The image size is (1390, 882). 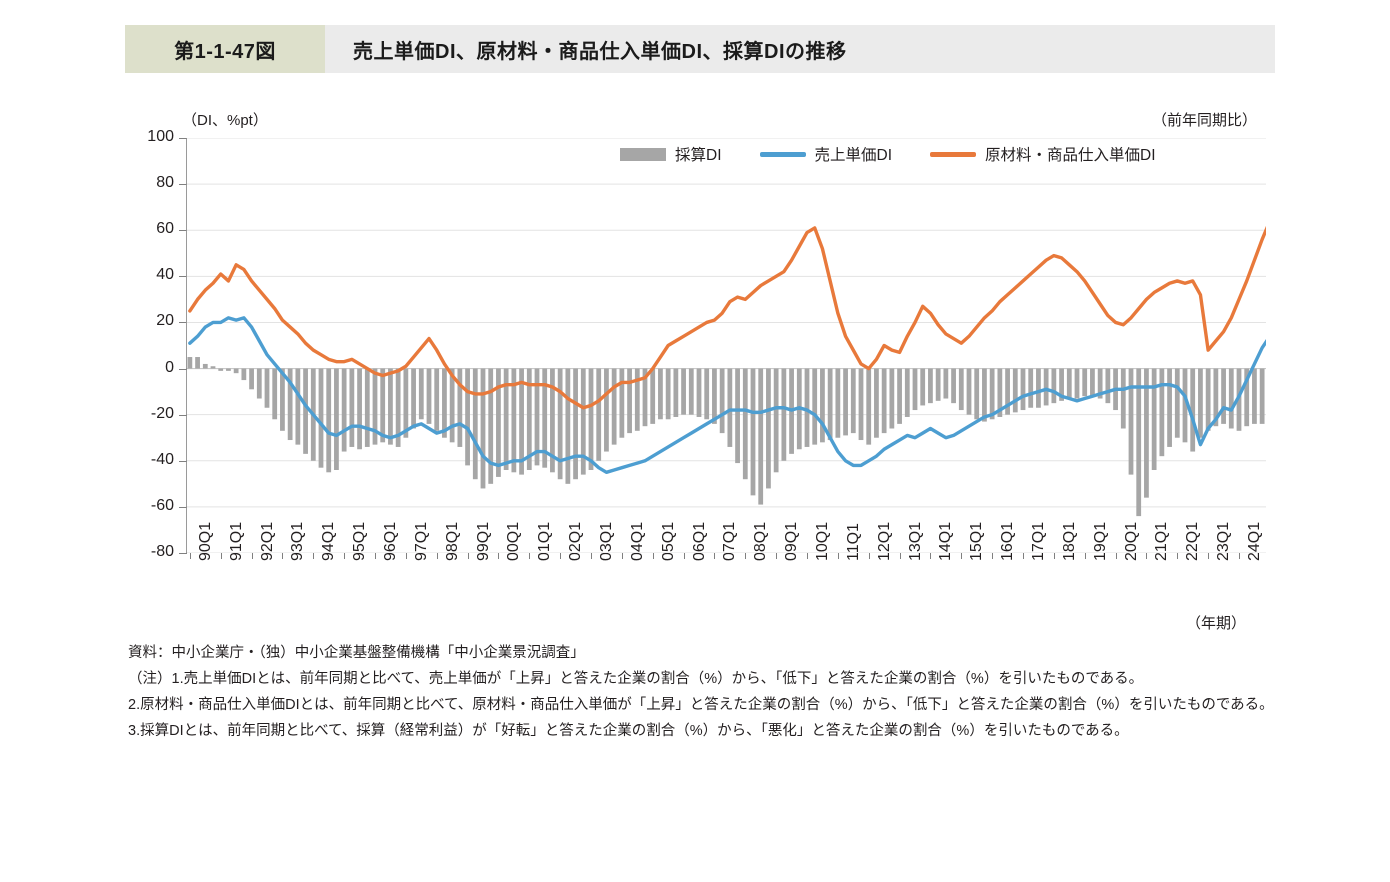 What do you see at coordinates (825, 154) in the screenshot?
I see `legend-item-uriage: 売上単価DI` at bounding box center [825, 154].